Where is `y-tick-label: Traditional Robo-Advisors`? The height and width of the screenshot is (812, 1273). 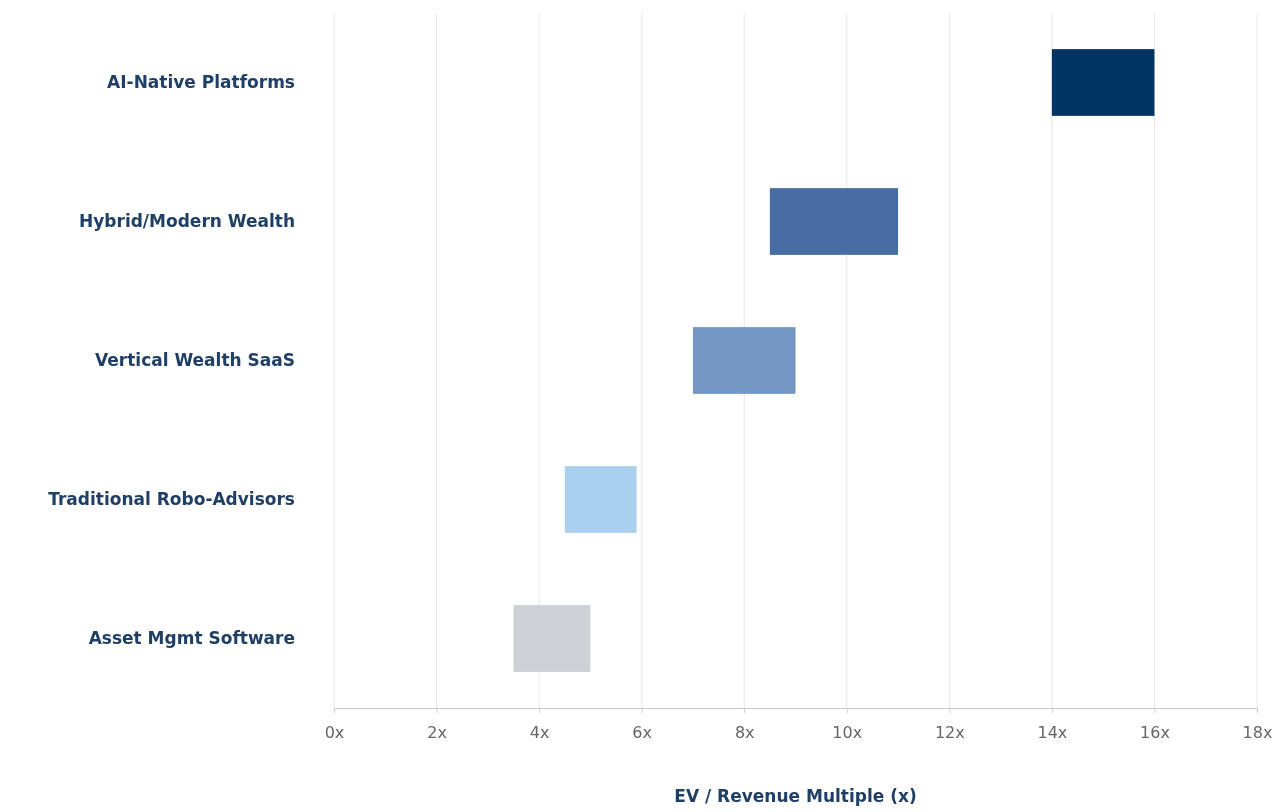
y-tick-label: Traditional Robo-Advisors is located at coordinates (171, 498).